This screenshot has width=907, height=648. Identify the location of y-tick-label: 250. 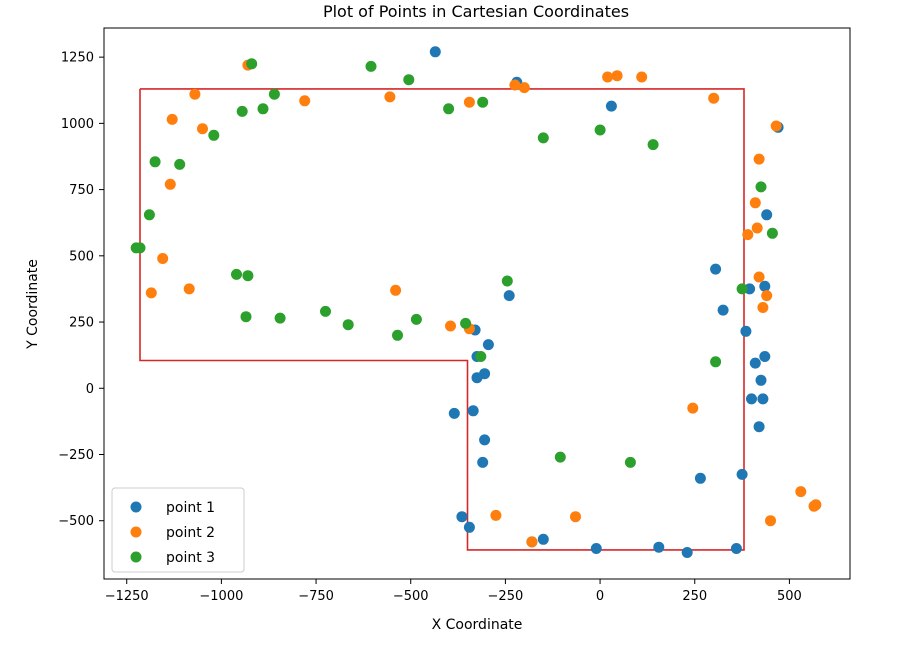
(81, 323).